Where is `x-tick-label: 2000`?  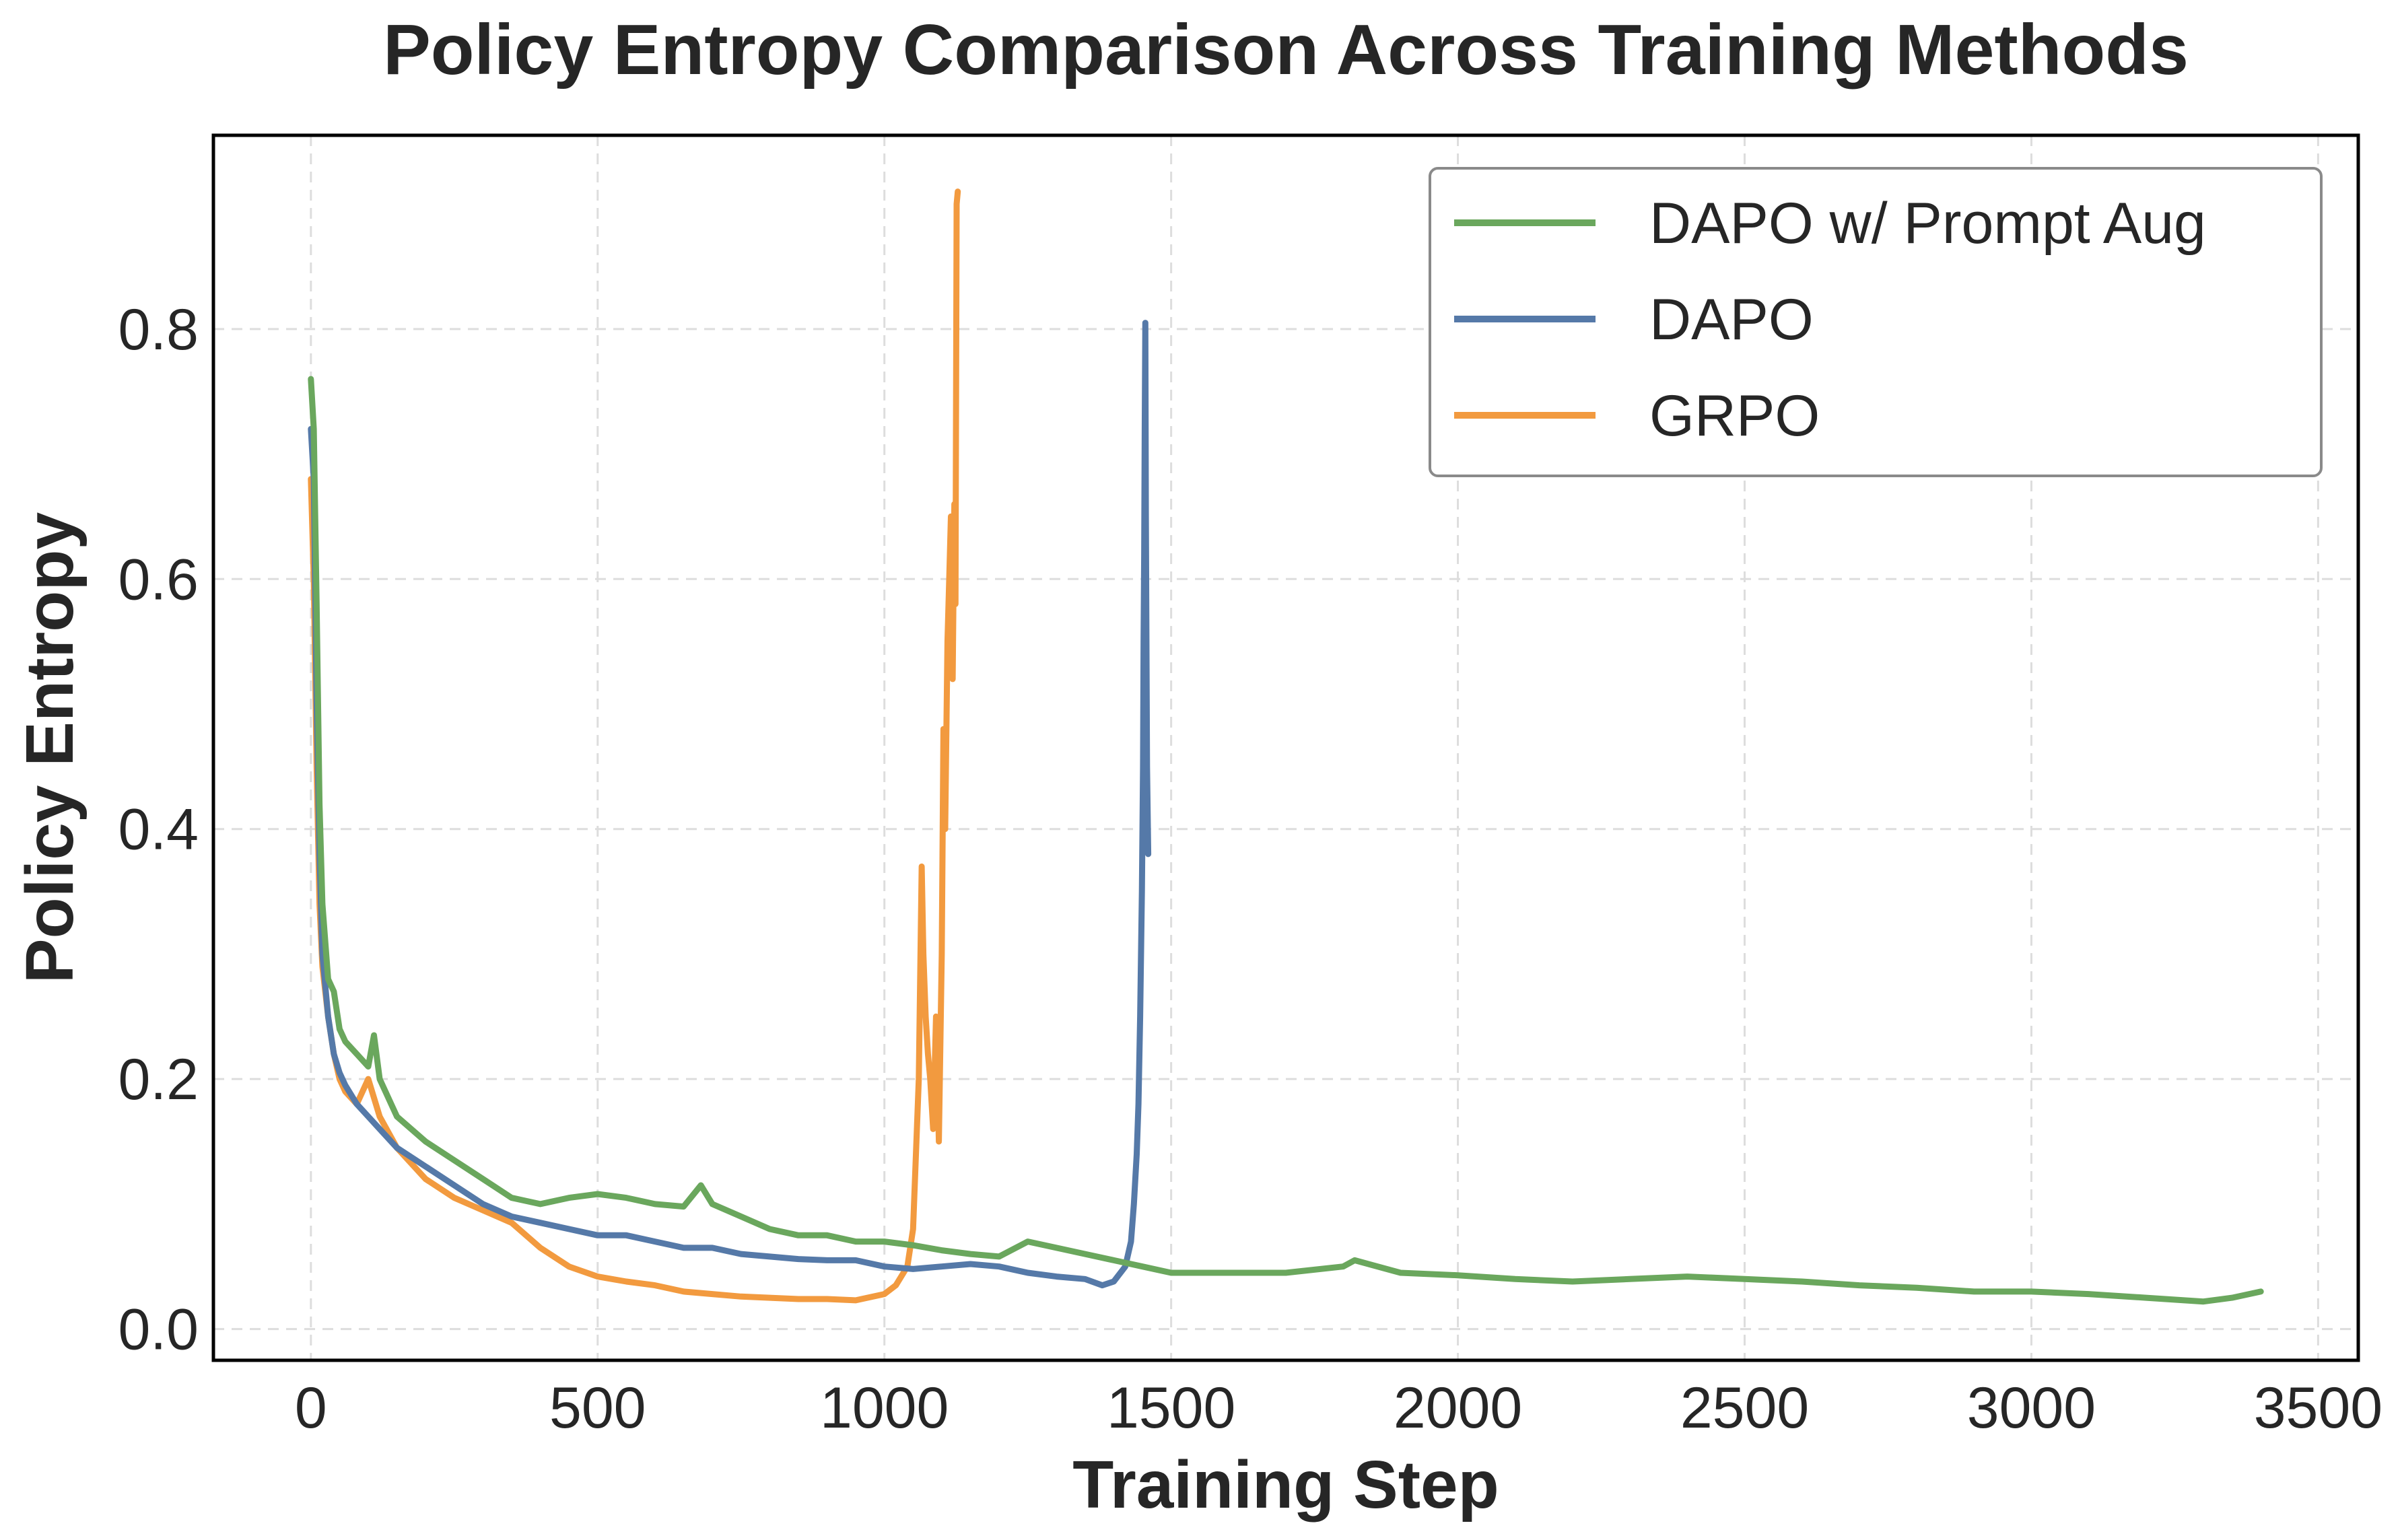
x-tick-label: 2000 is located at coordinates (1458, 1408).